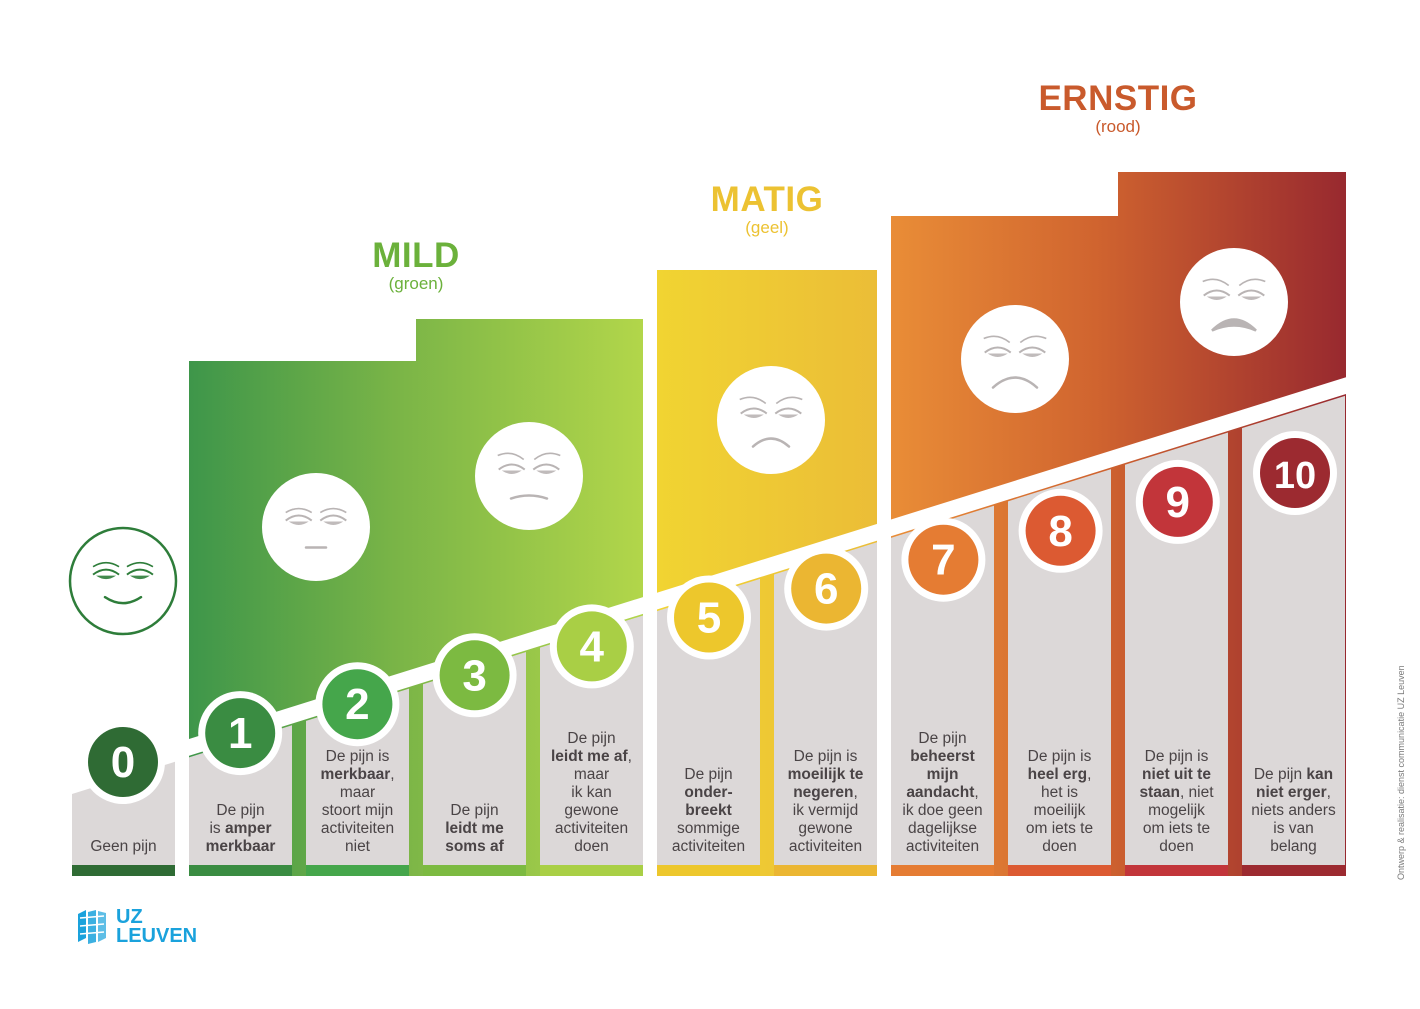 This screenshot has height=1009, width=1420. What do you see at coordinates (753, 400) in the screenshot?
I see `sad-face-brow` at bounding box center [753, 400].